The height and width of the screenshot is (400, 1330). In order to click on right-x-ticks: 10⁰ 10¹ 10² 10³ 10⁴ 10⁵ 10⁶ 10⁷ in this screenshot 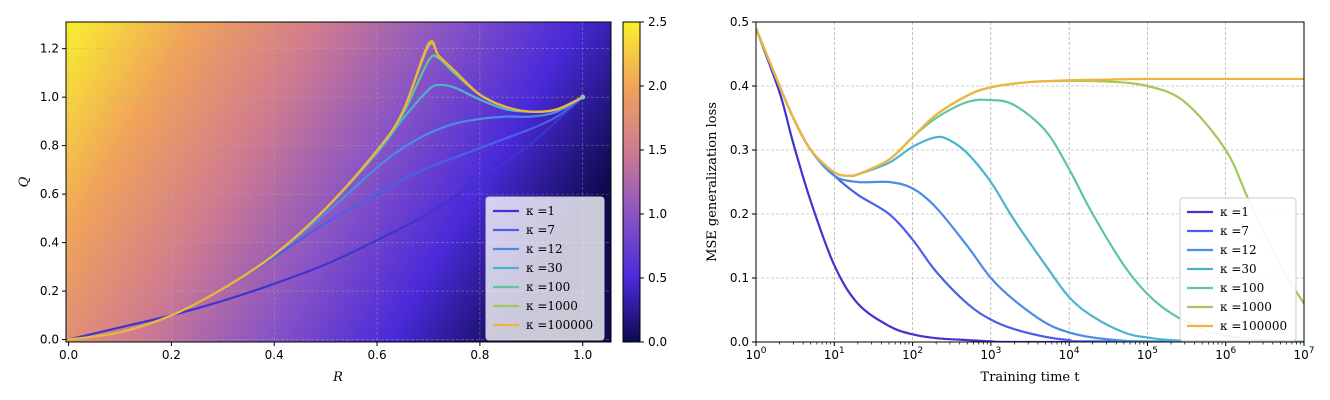, I will do `click(1030, 352)`.